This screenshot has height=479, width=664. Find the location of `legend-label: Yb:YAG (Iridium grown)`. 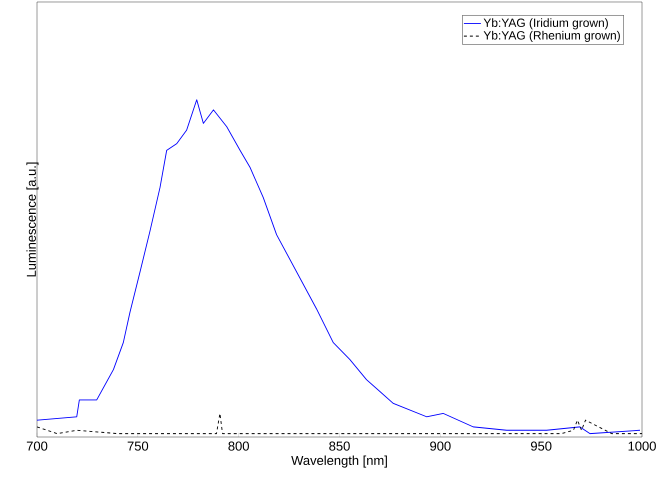

legend-label: Yb:YAG (Iridium grown) is located at coordinates (546, 24).